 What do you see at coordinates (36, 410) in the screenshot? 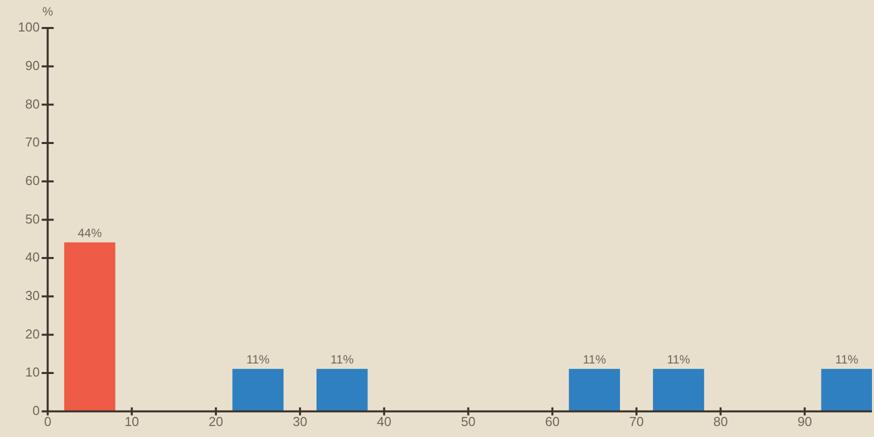
I see `y-tick-label: 0` at bounding box center [36, 410].